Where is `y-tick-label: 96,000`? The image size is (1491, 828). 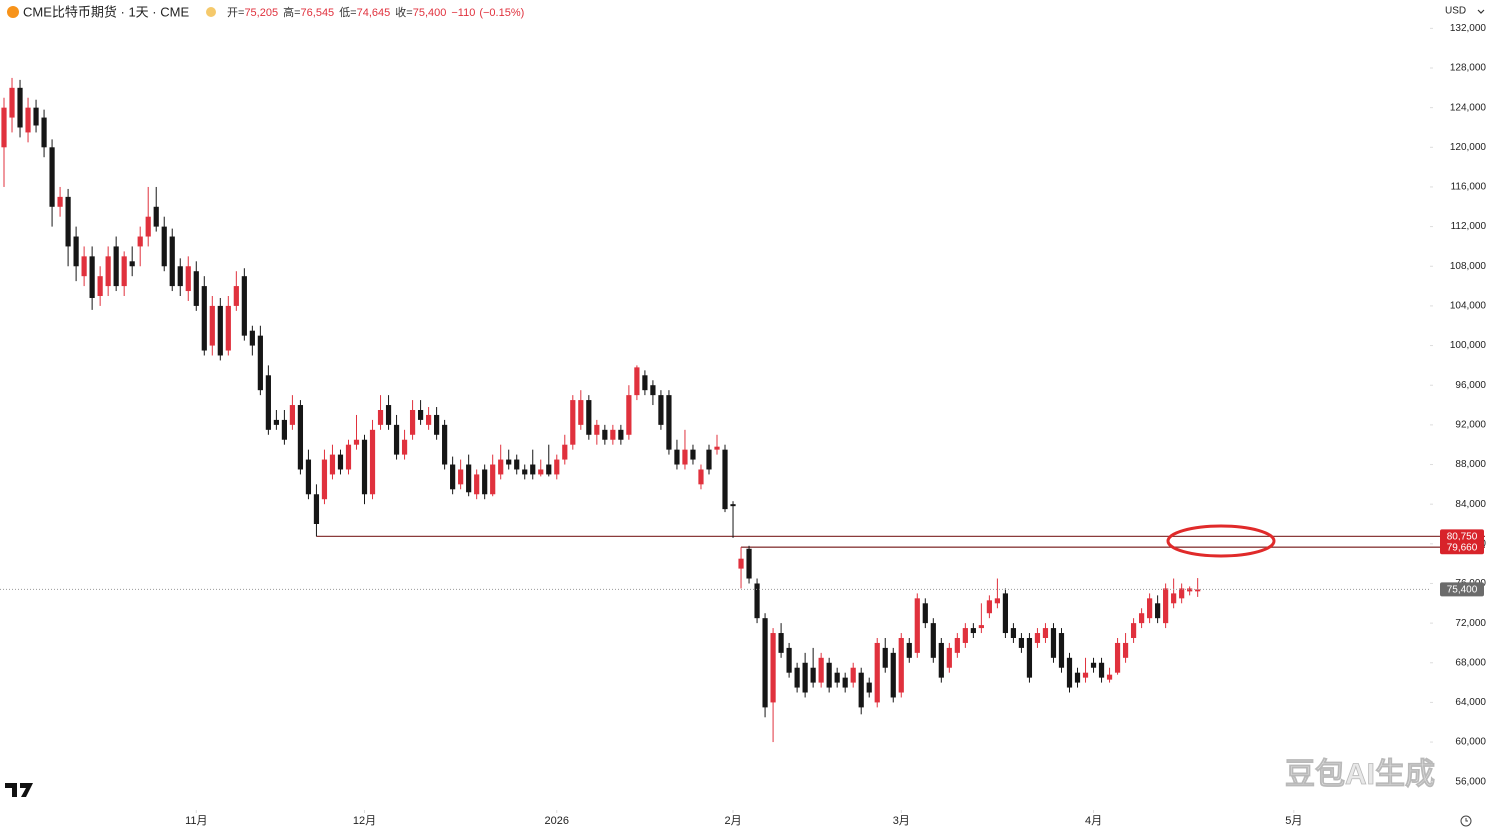 y-tick-label: 96,000 is located at coordinates (1470, 385).